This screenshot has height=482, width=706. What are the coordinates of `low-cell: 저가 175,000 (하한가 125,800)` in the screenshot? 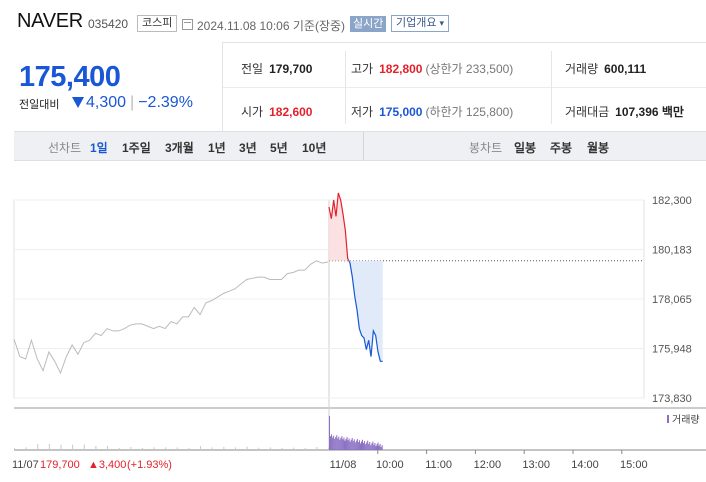 It's located at (432, 111).